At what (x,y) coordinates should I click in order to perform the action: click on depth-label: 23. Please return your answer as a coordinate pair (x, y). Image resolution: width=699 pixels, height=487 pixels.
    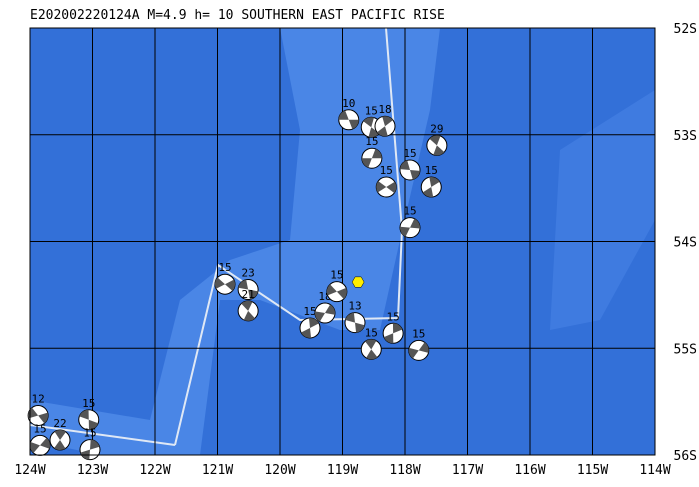
    Looking at the image, I should click on (248, 273).